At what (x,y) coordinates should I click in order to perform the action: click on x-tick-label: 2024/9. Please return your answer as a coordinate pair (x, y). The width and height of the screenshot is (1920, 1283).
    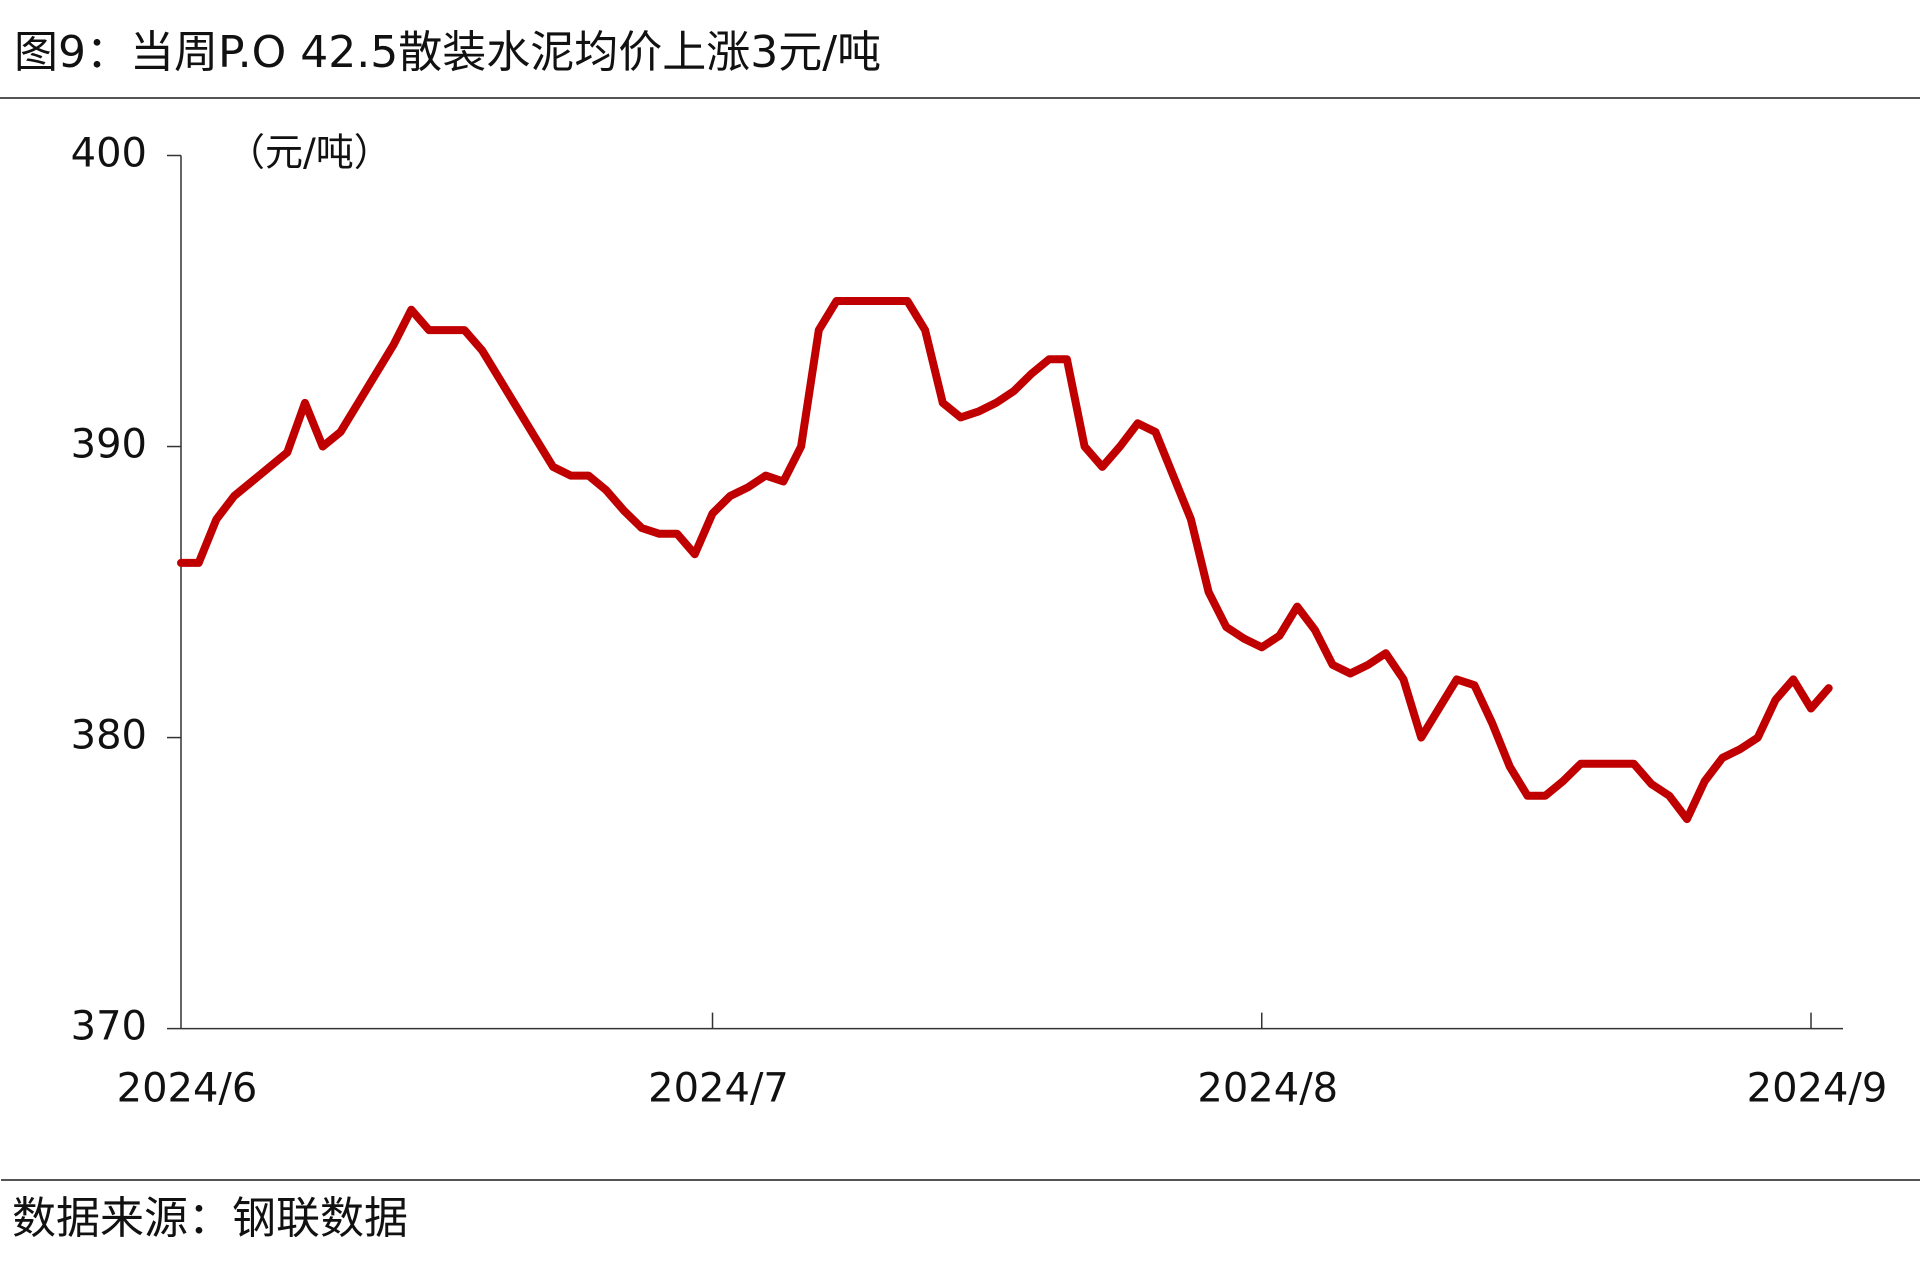
    Looking at the image, I should click on (1817, 1089).